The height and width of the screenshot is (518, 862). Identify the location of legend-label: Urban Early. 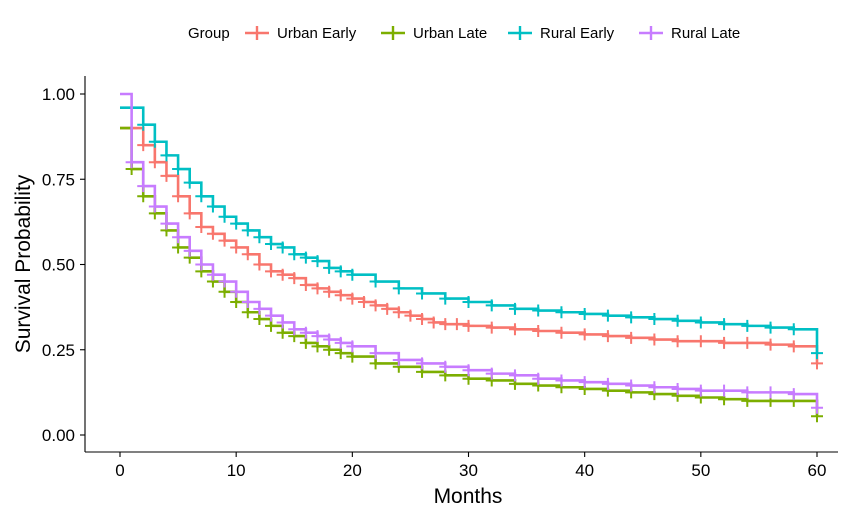
(317, 33).